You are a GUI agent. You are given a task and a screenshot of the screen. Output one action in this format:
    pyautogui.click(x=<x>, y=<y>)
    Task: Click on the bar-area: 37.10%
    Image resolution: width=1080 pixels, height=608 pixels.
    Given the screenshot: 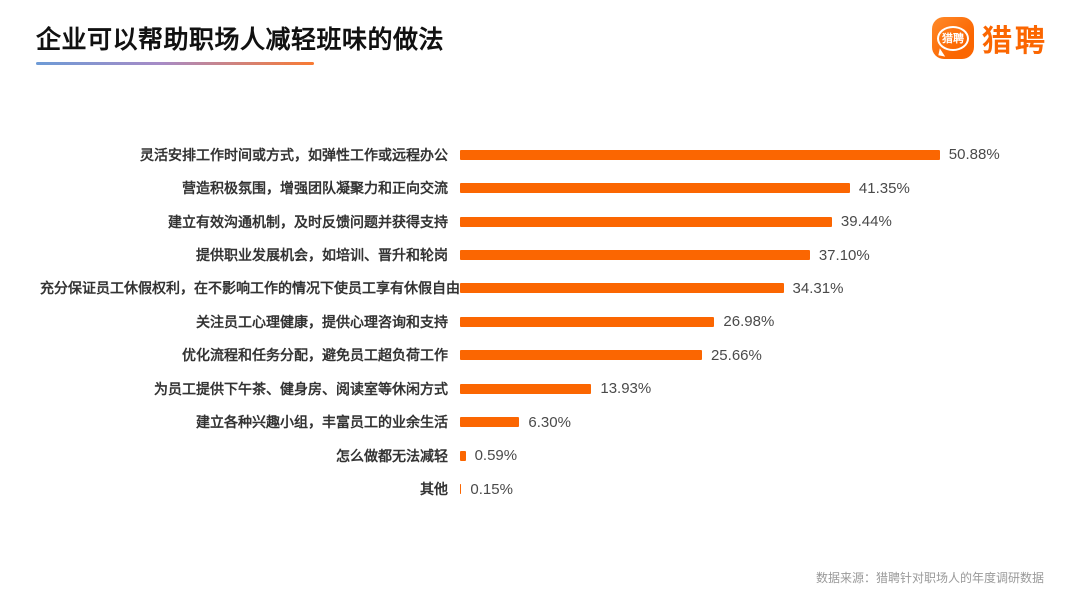 What is the action you would take?
    pyautogui.click(x=760, y=255)
    